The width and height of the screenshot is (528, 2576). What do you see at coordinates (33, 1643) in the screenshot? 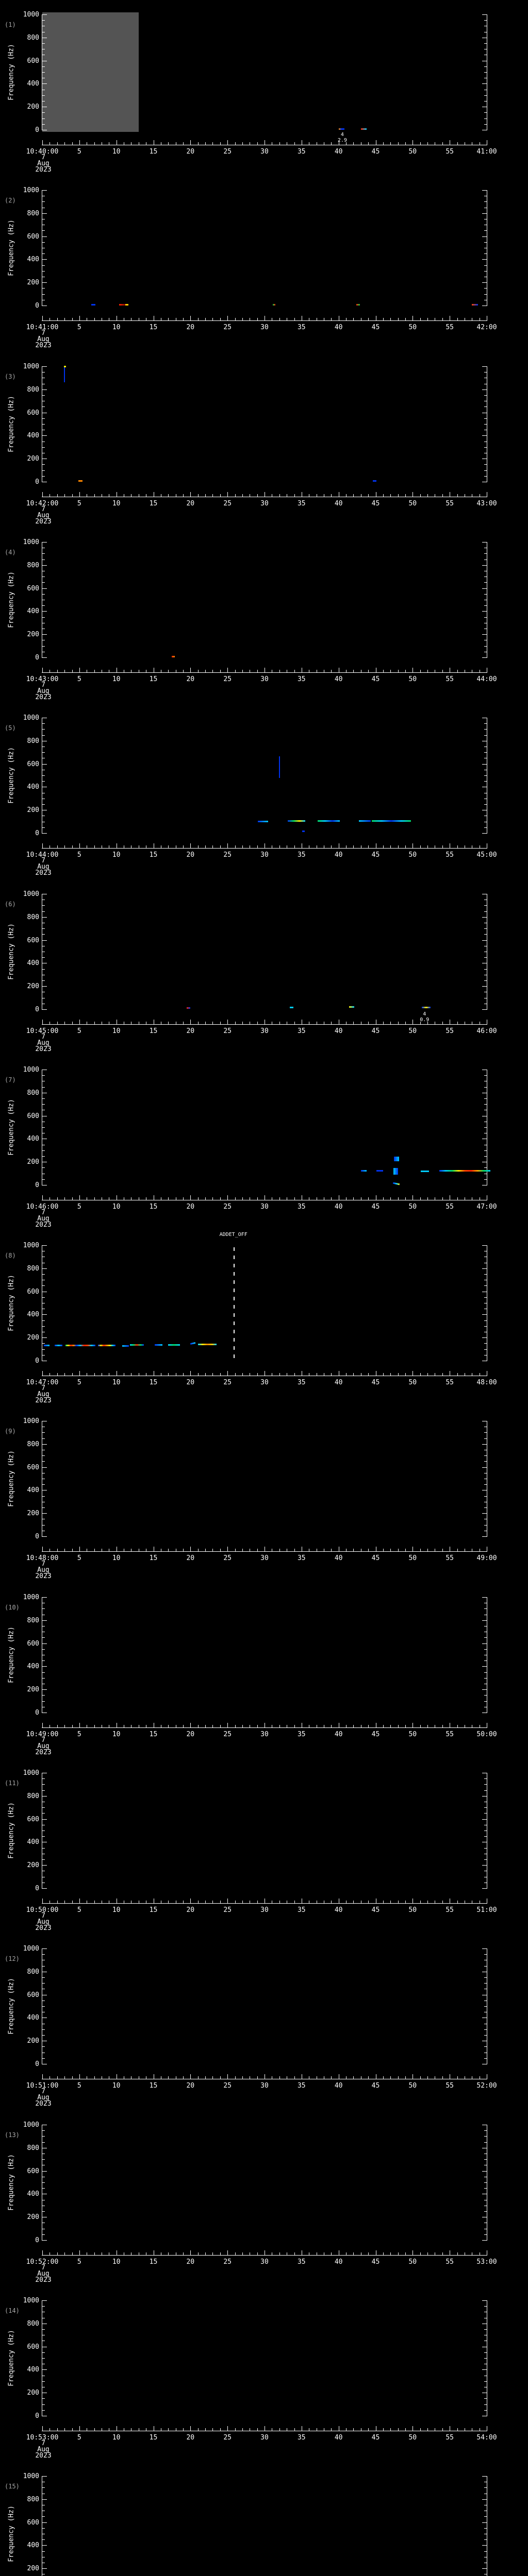
I see `y-tick-label: 600` at bounding box center [33, 1643].